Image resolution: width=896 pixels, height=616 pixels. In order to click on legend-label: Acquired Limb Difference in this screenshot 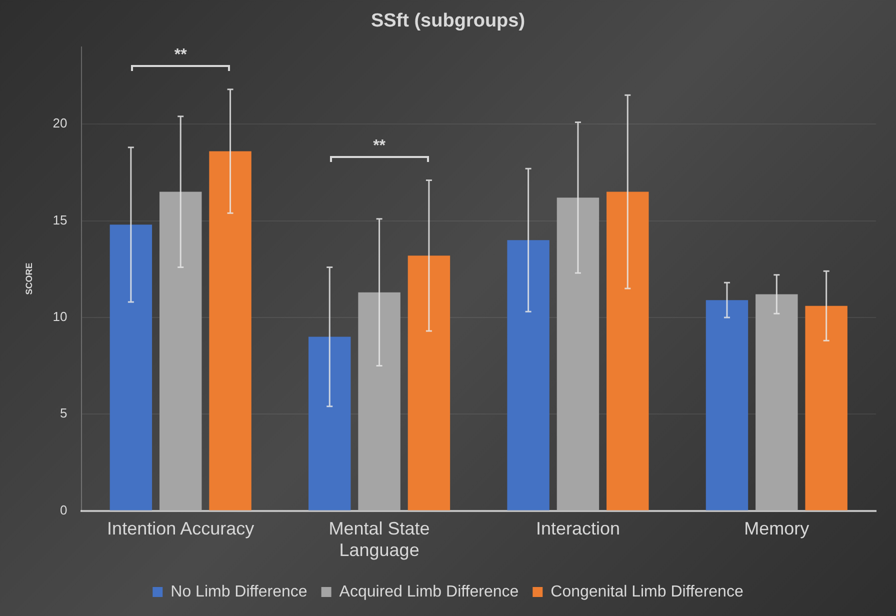, I will do `click(429, 591)`.